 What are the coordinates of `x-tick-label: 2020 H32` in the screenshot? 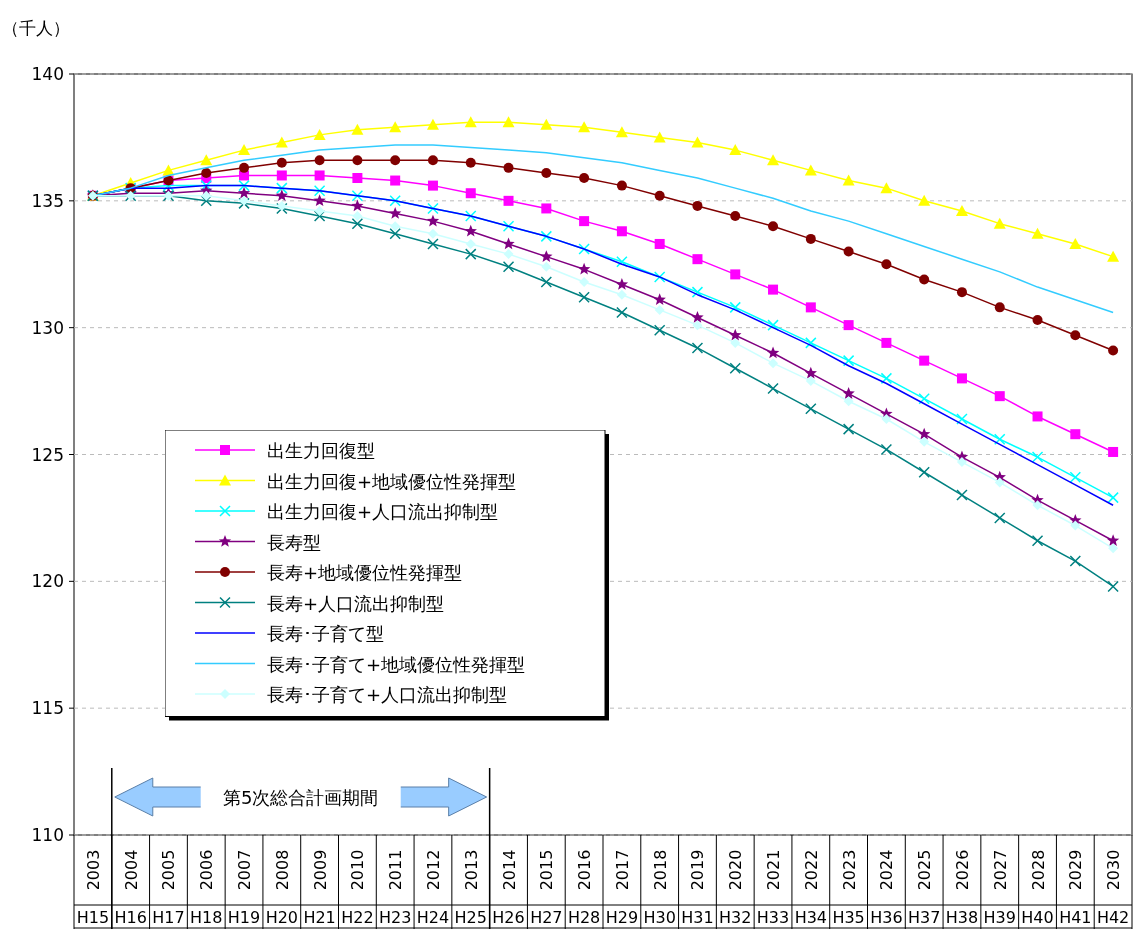 It's located at (735, 888).